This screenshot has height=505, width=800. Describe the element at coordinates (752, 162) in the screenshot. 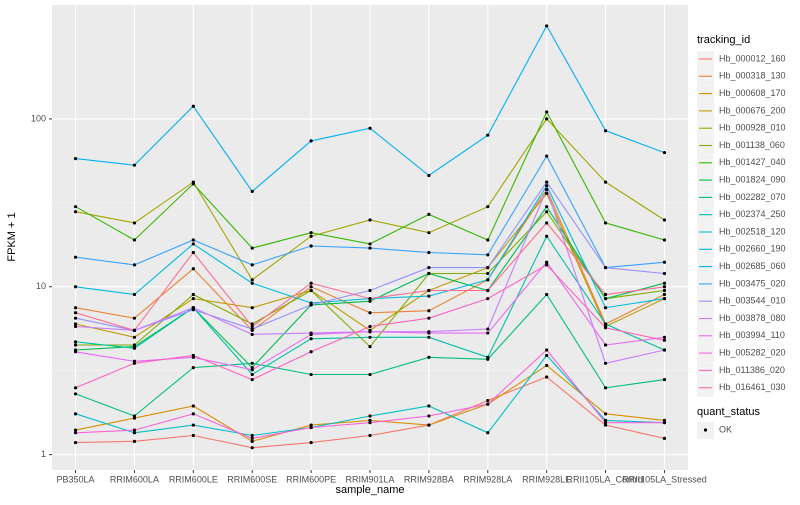

I see `legend-label: Hb_001427_040` at that location.